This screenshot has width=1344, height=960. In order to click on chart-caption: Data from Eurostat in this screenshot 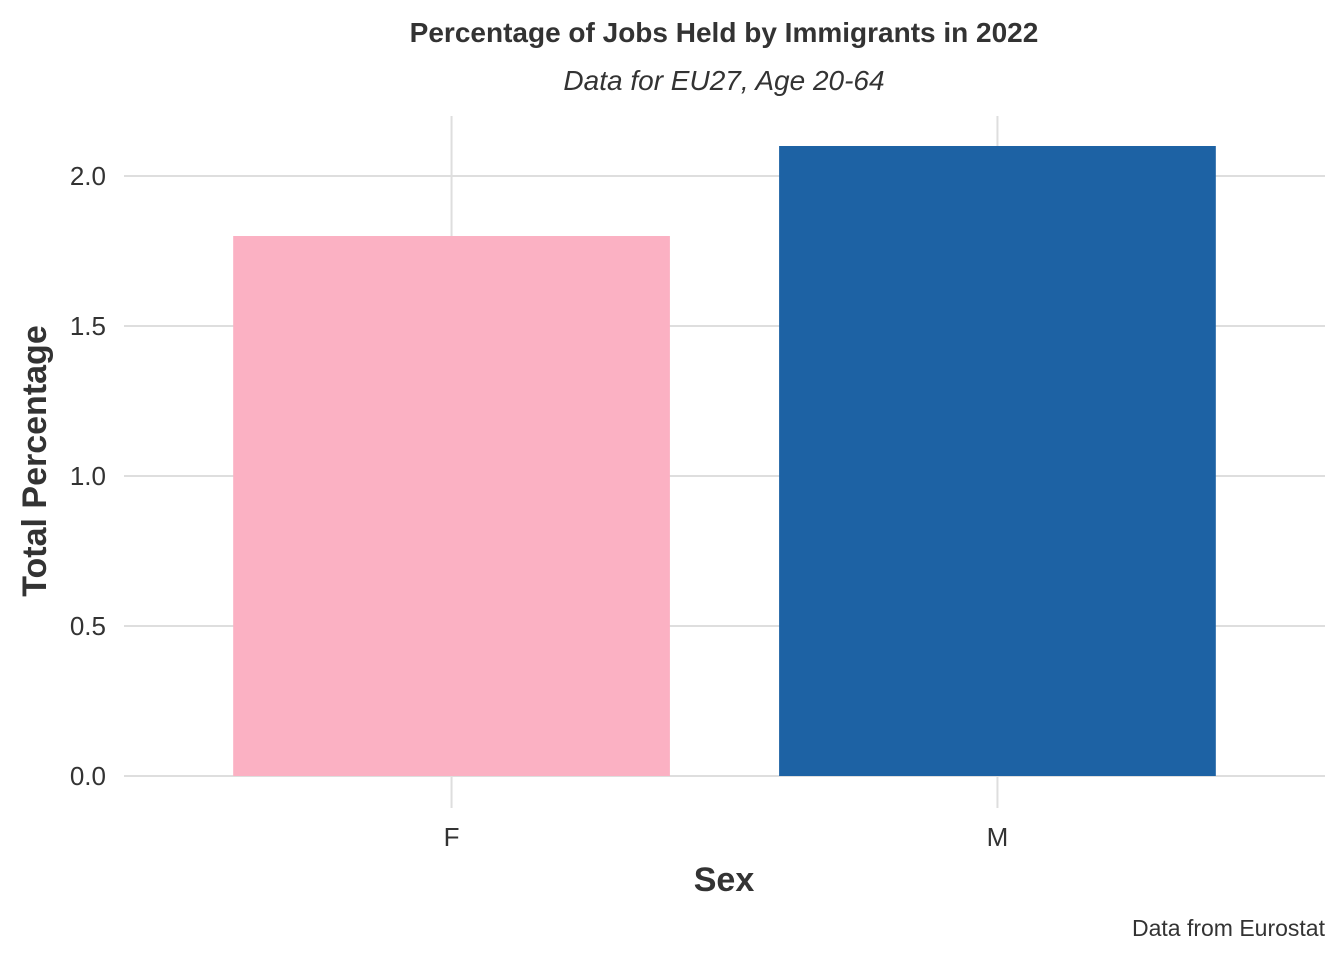, I will do `click(1229, 928)`.